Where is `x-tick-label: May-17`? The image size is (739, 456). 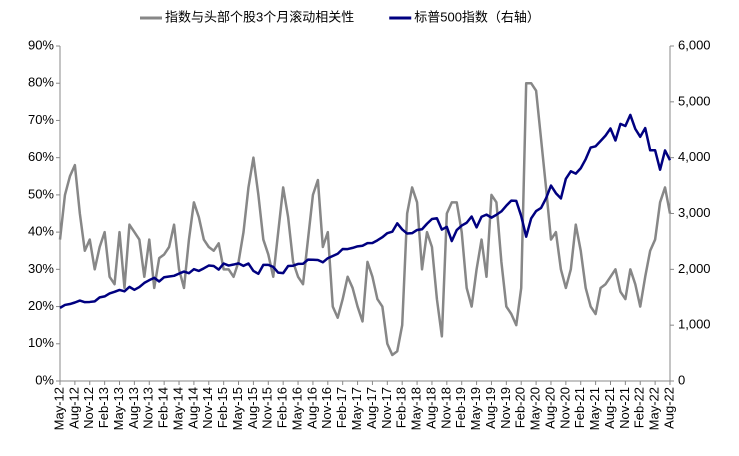 x-tick-label: May-17 is located at coordinates (356, 408).